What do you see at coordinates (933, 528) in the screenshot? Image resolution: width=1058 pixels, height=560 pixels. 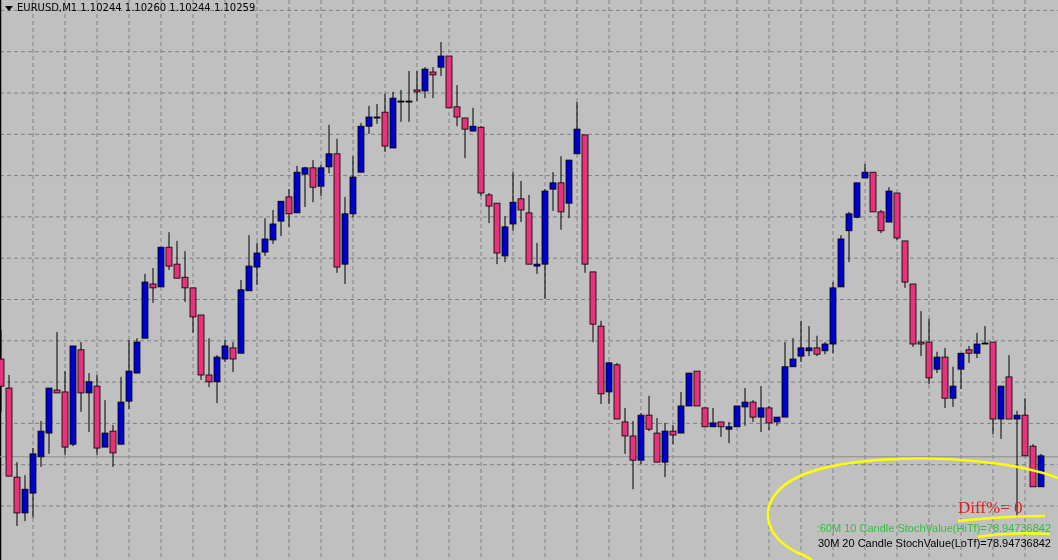 I see `annotation: :60M 10 Candle StochValue(HiTf)=78.94736842` at bounding box center [933, 528].